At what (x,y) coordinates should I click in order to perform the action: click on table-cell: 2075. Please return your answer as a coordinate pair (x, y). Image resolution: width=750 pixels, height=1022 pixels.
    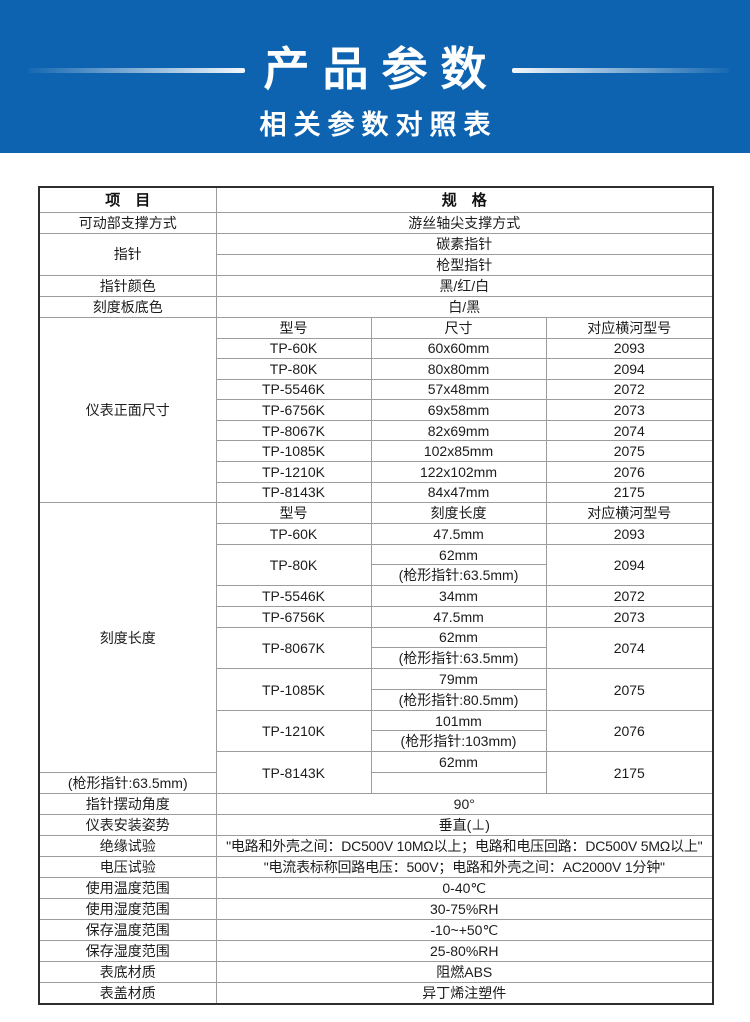
    Looking at the image, I should click on (629, 689).